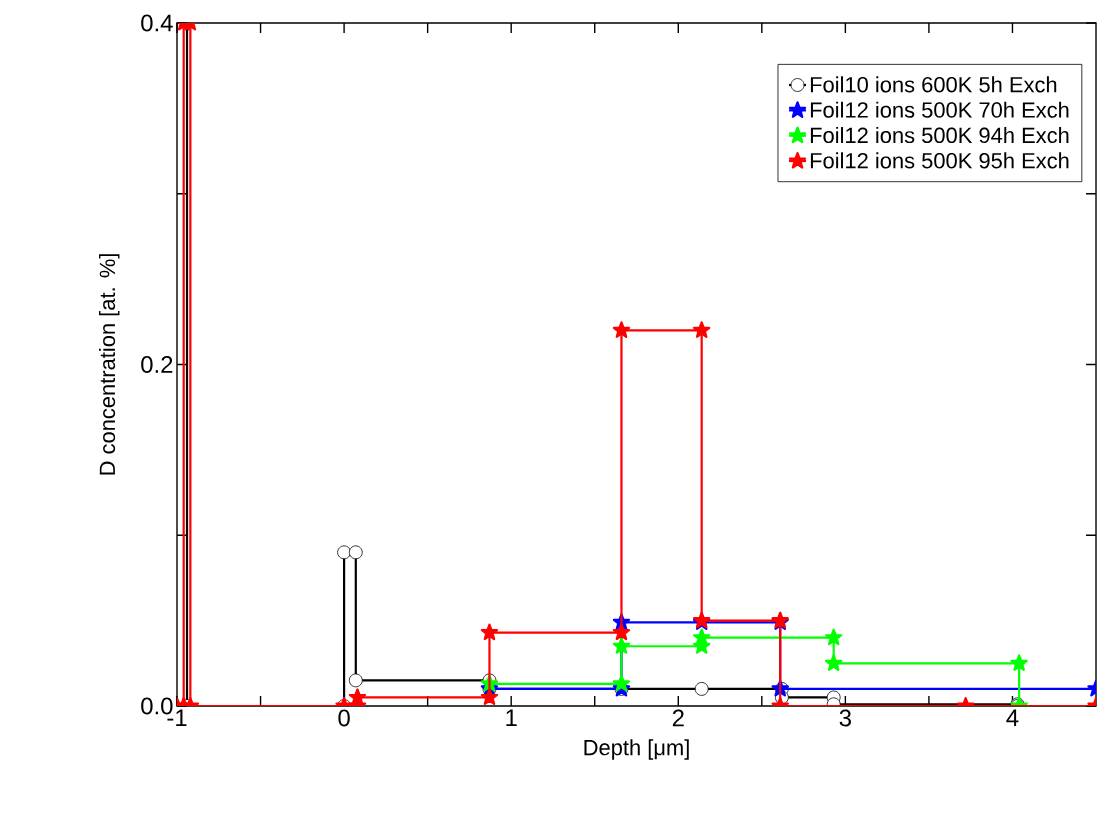  What do you see at coordinates (511, 717) in the screenshot?
I see `x-tick-label: 1` at bounding box center [511, 717].